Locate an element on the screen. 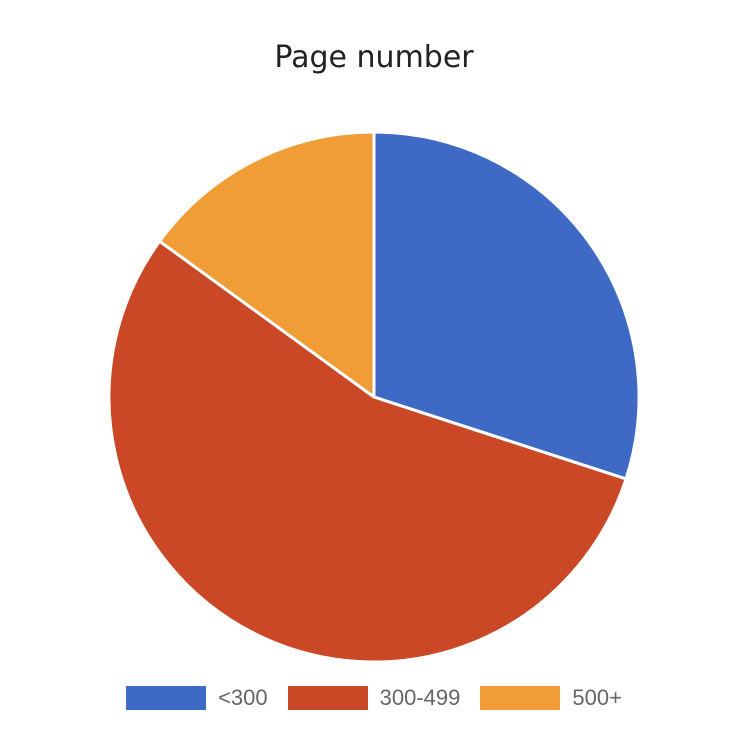 The image size is (748, 734). chart-title: Page number is located at coordinates (374, 57).